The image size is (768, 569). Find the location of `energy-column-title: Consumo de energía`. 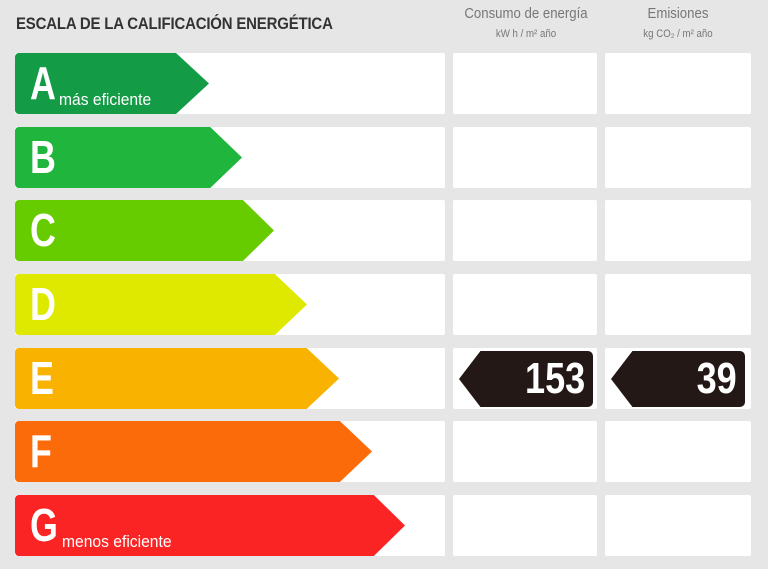

energy-column-title: Consumo de energía is located at coordinates (526, 13).